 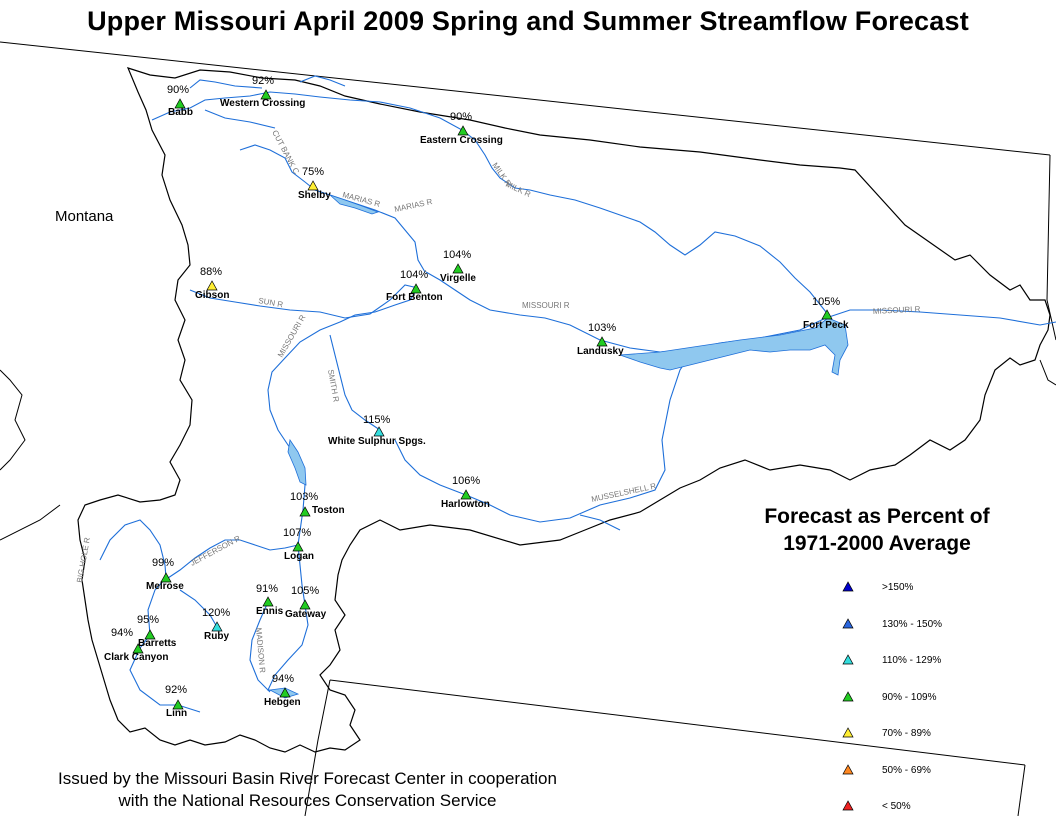 What do you see at coordinates (165, 586) in the screenshot?
I see `station-name: Melrose` at bounding box center [165, 586].